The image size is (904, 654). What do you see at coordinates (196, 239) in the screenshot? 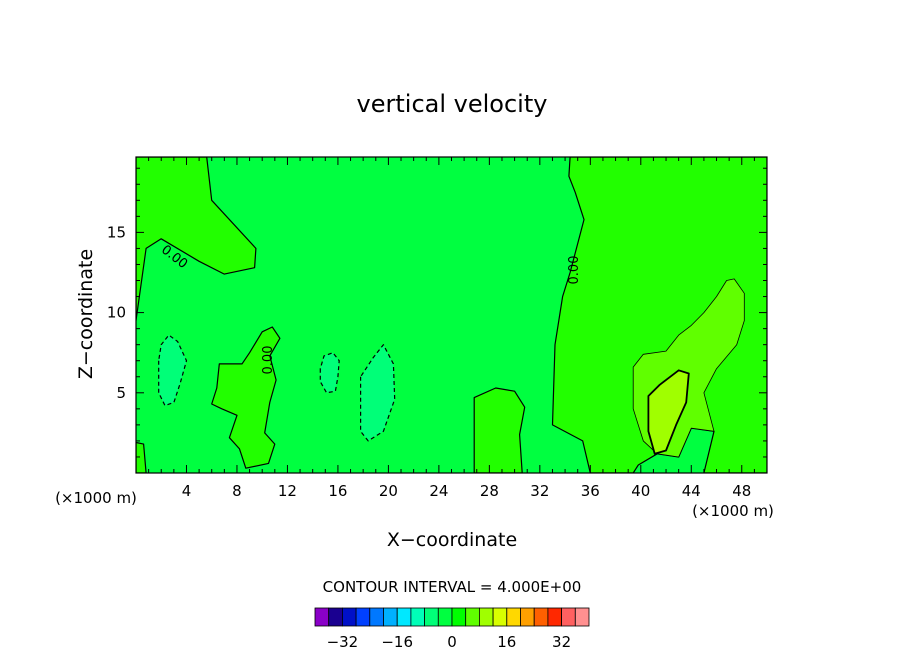
I see `region-upper-left-positive` at bounding box center [196, 239].